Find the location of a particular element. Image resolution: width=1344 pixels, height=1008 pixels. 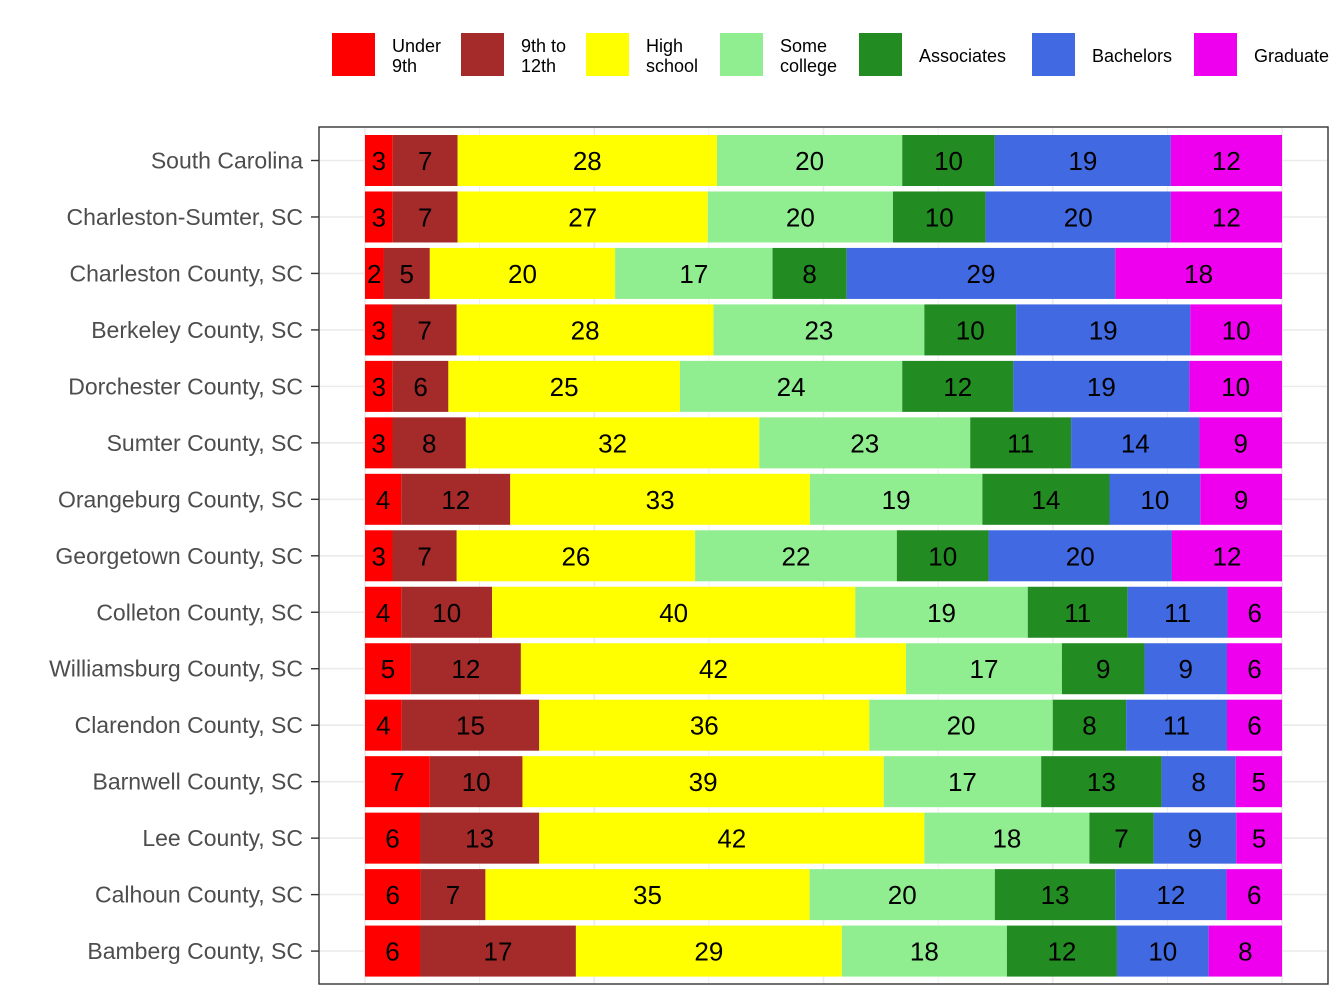

data-label: 36 is located at coordinates (704, 726).